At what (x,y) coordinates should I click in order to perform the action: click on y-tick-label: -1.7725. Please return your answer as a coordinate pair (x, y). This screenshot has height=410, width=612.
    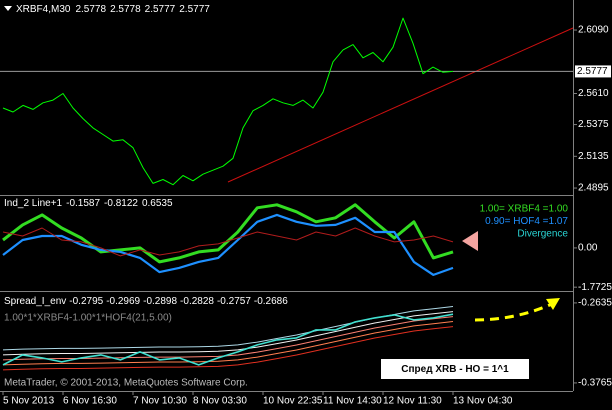
    Looking at the image, I should click on (595, 287).